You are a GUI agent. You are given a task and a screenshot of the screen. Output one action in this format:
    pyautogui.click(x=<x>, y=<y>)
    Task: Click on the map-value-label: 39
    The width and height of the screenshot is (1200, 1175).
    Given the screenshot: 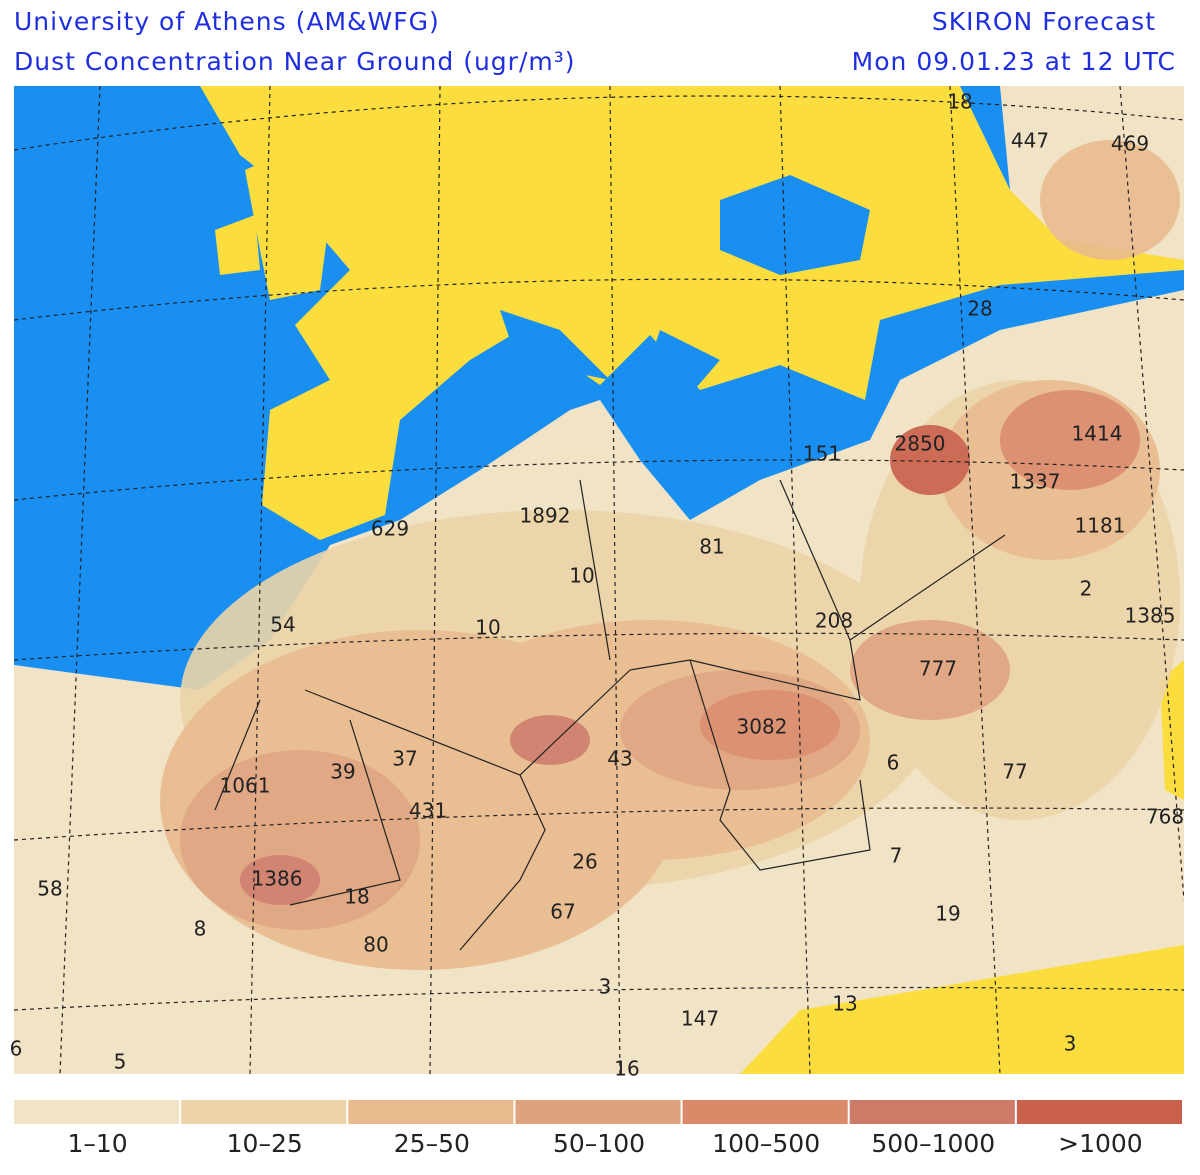 What is the action you would take?
    pyautogui.click(x=342, y=772)
    